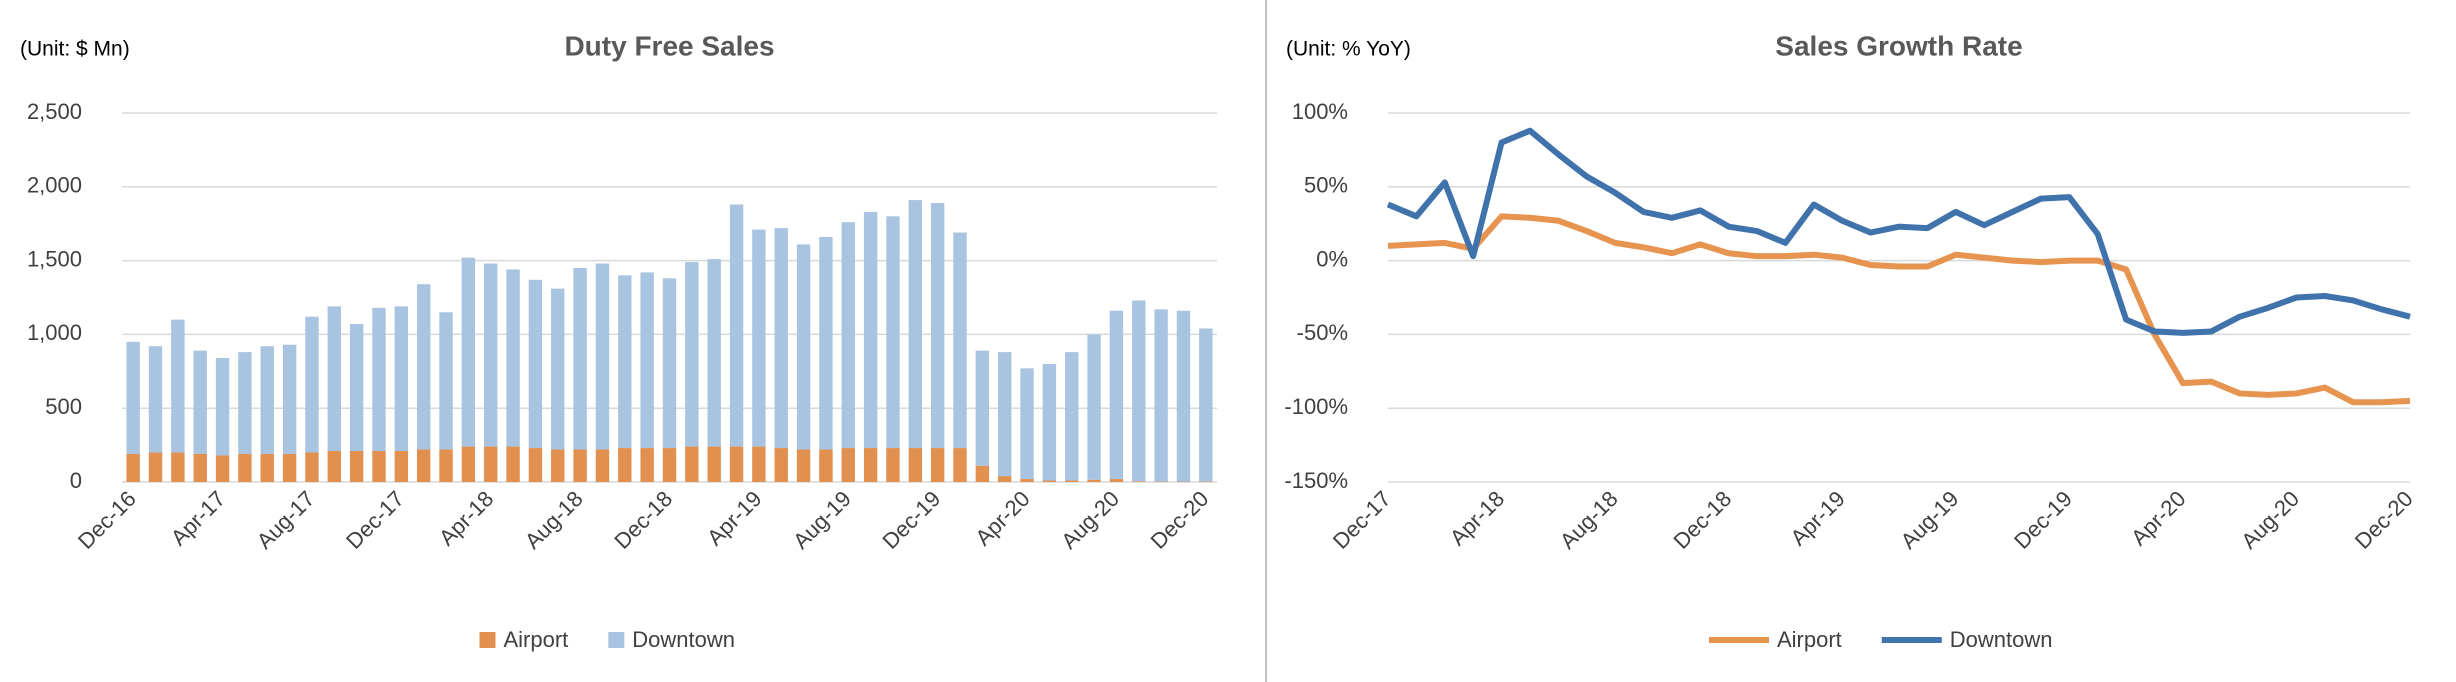 This screenshot has width=2456, height=682. Describe the element at coordinates (75, 49) in the screenshot. I see `unit-label: (Unit: $ Mn)` at that location.